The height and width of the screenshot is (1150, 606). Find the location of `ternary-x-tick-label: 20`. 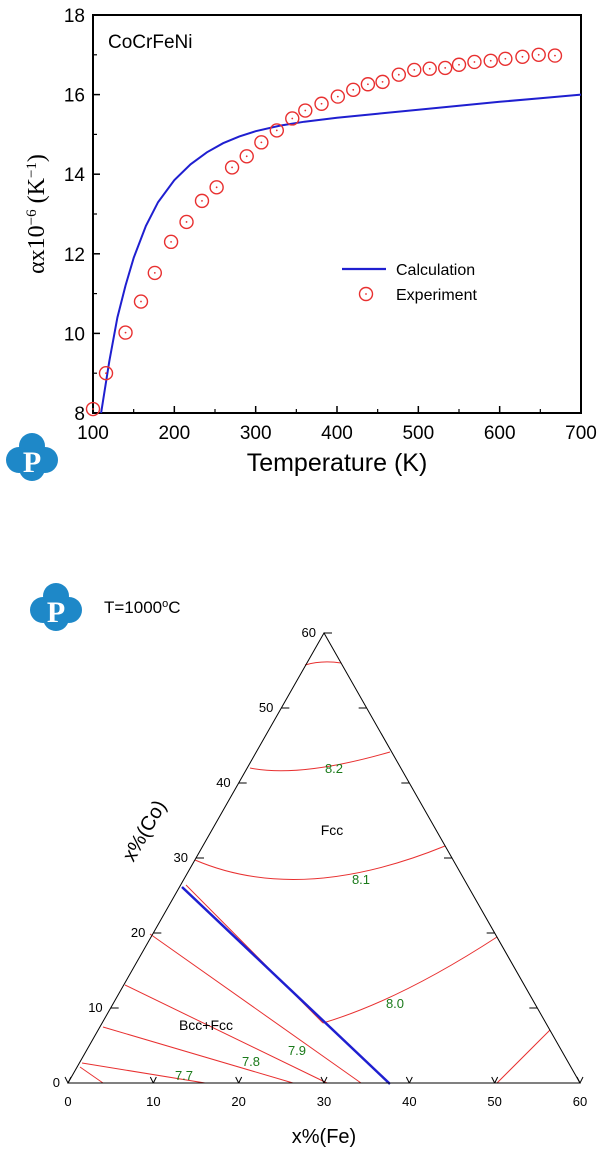

ternary-x-tick-label: 20 is located at coordinates (238, 1101).